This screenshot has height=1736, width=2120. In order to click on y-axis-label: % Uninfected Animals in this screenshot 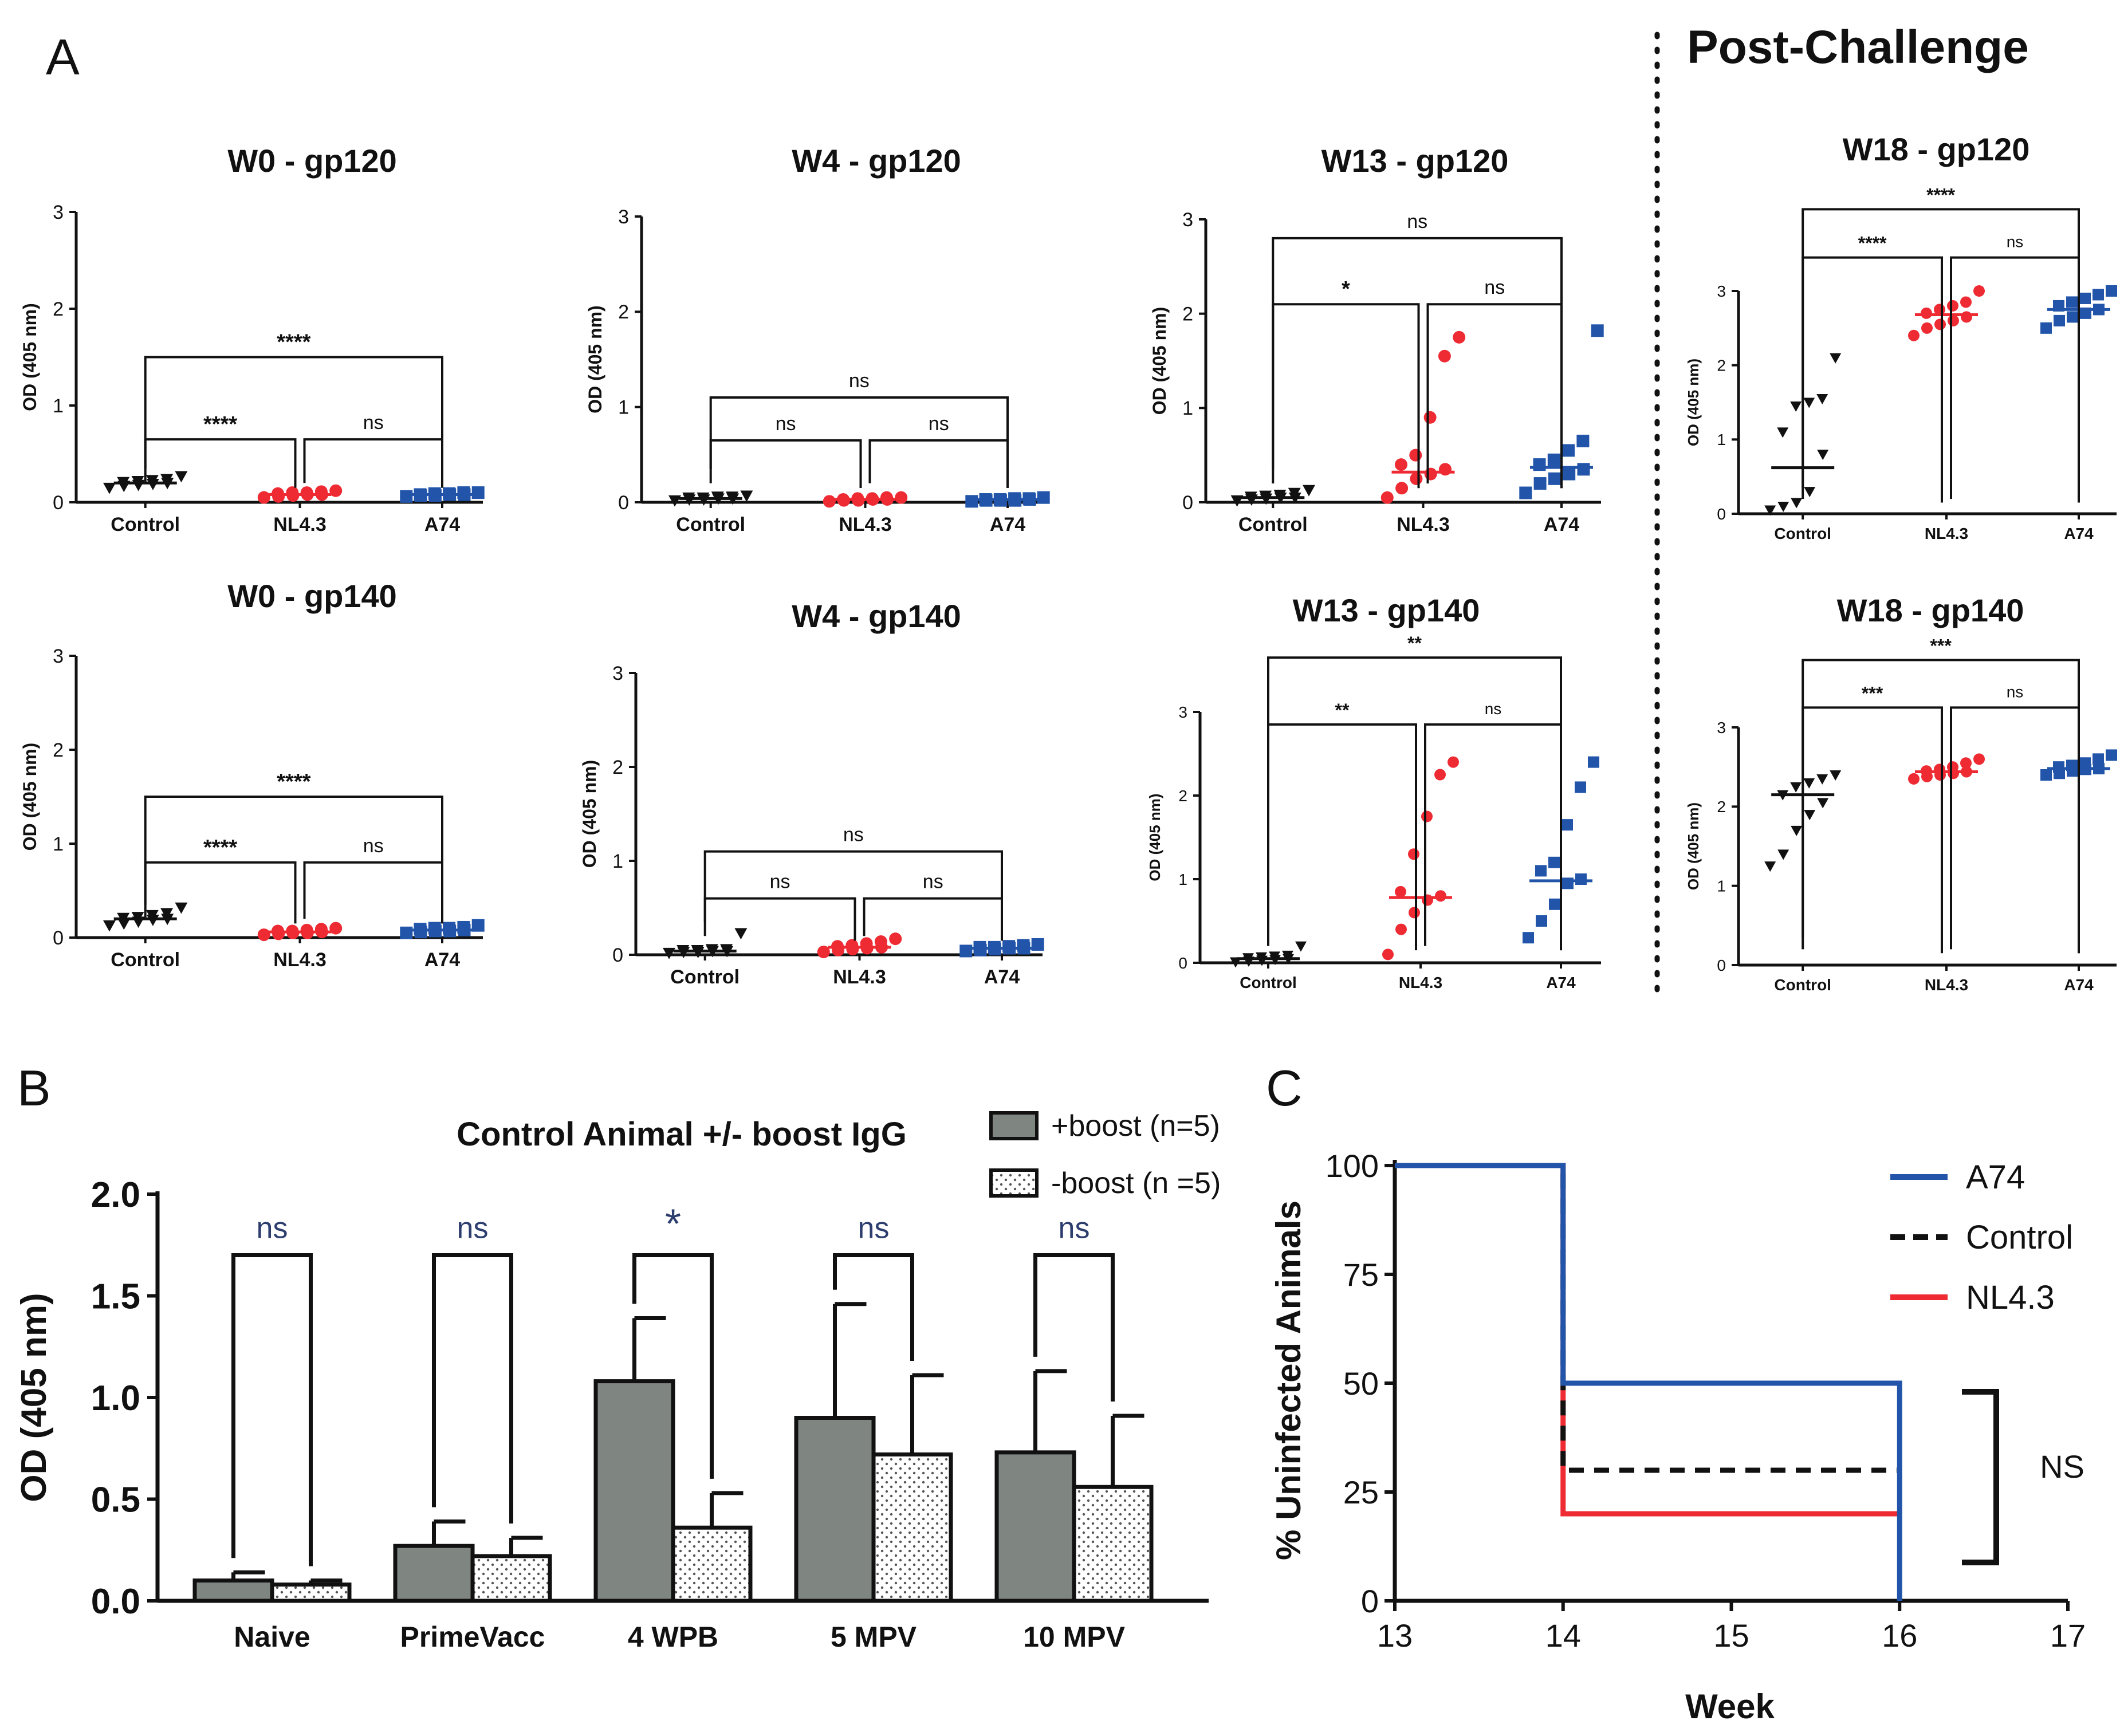, I will do `click(1288, 1380)`.